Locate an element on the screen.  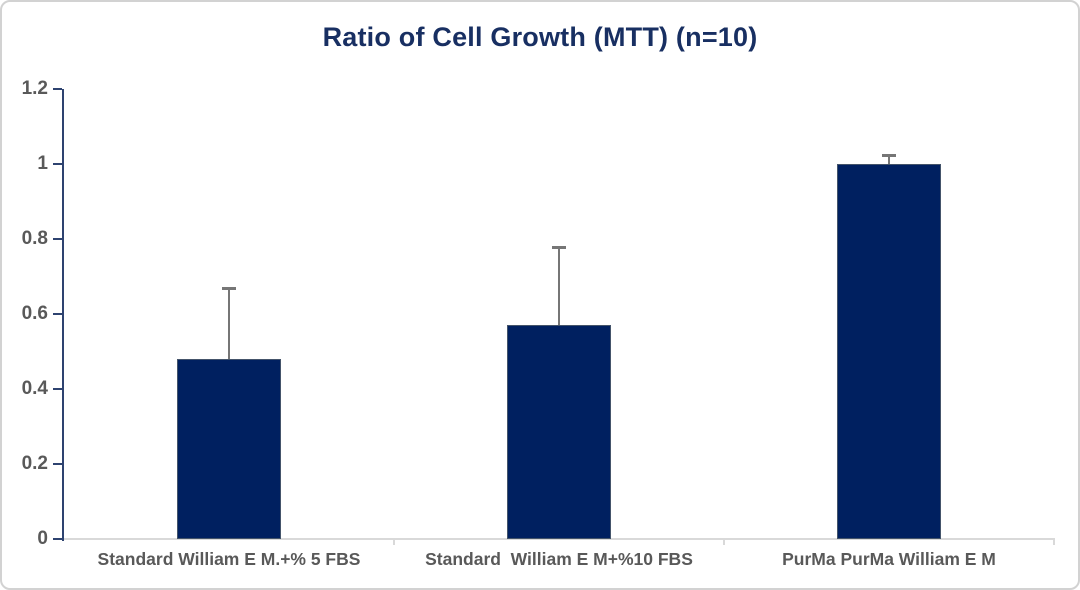
y-axis-tick-label: 1.2 is located at coordinates (34, 88).